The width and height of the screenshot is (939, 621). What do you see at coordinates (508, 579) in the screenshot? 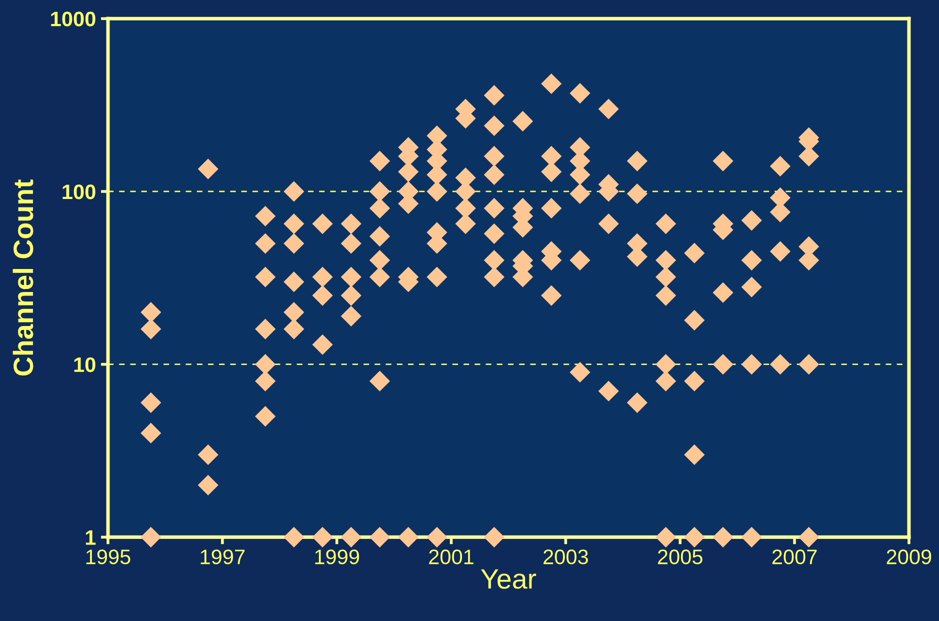
I see `x-axis-title: Year` at bounding box center [508, 579].